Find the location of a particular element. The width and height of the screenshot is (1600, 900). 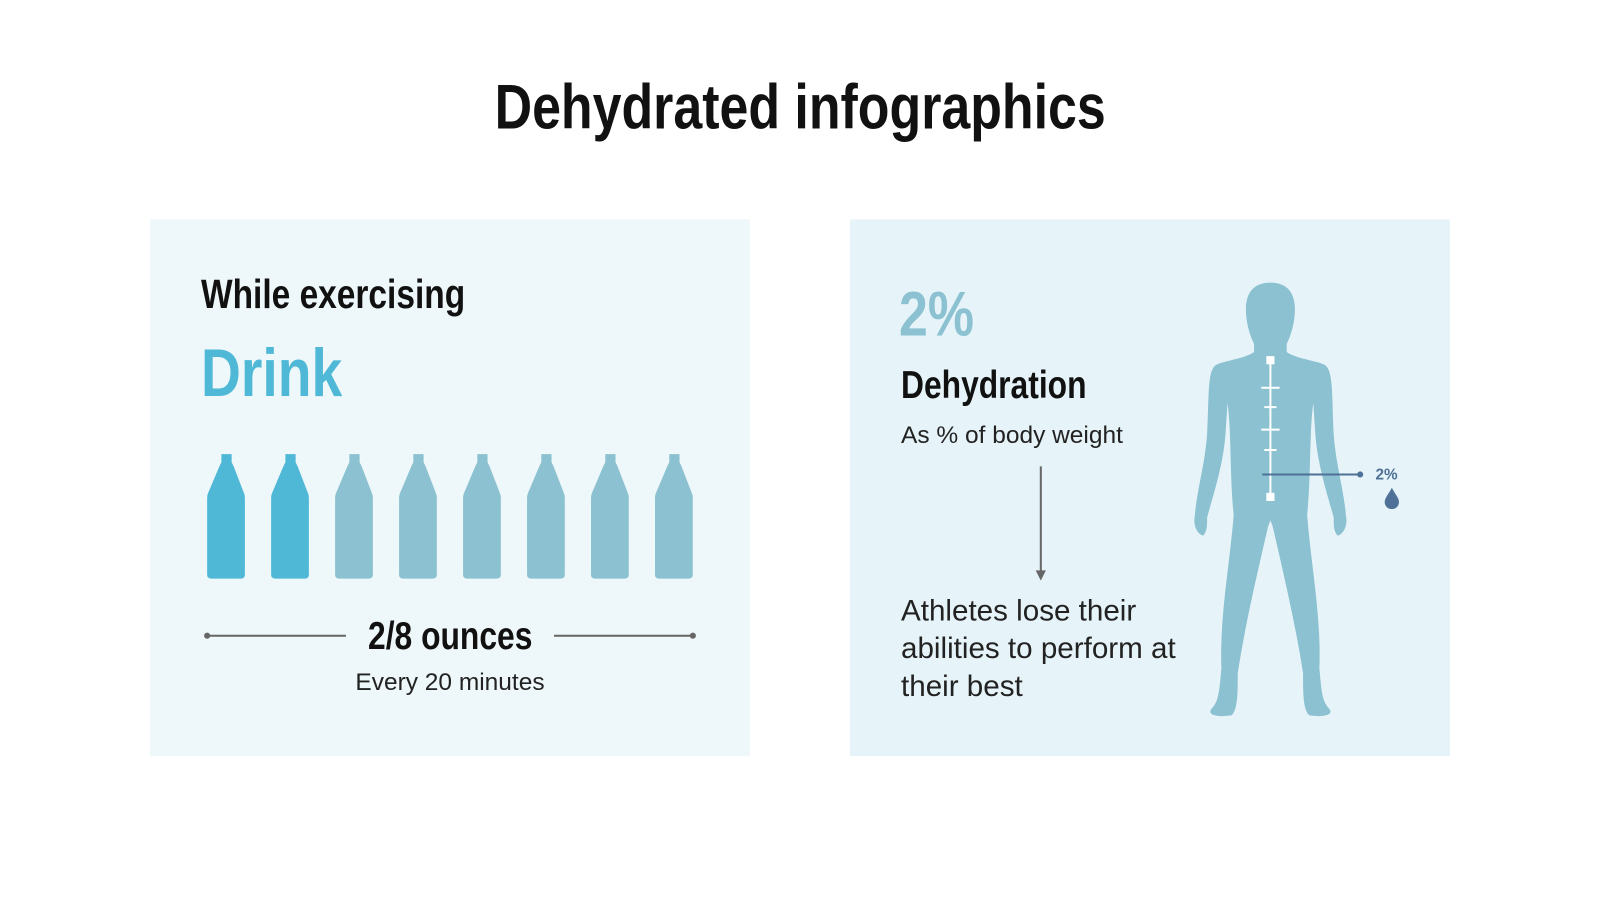

dehydration-subheading: As % of body weight is located at coordinates (1012, 435).